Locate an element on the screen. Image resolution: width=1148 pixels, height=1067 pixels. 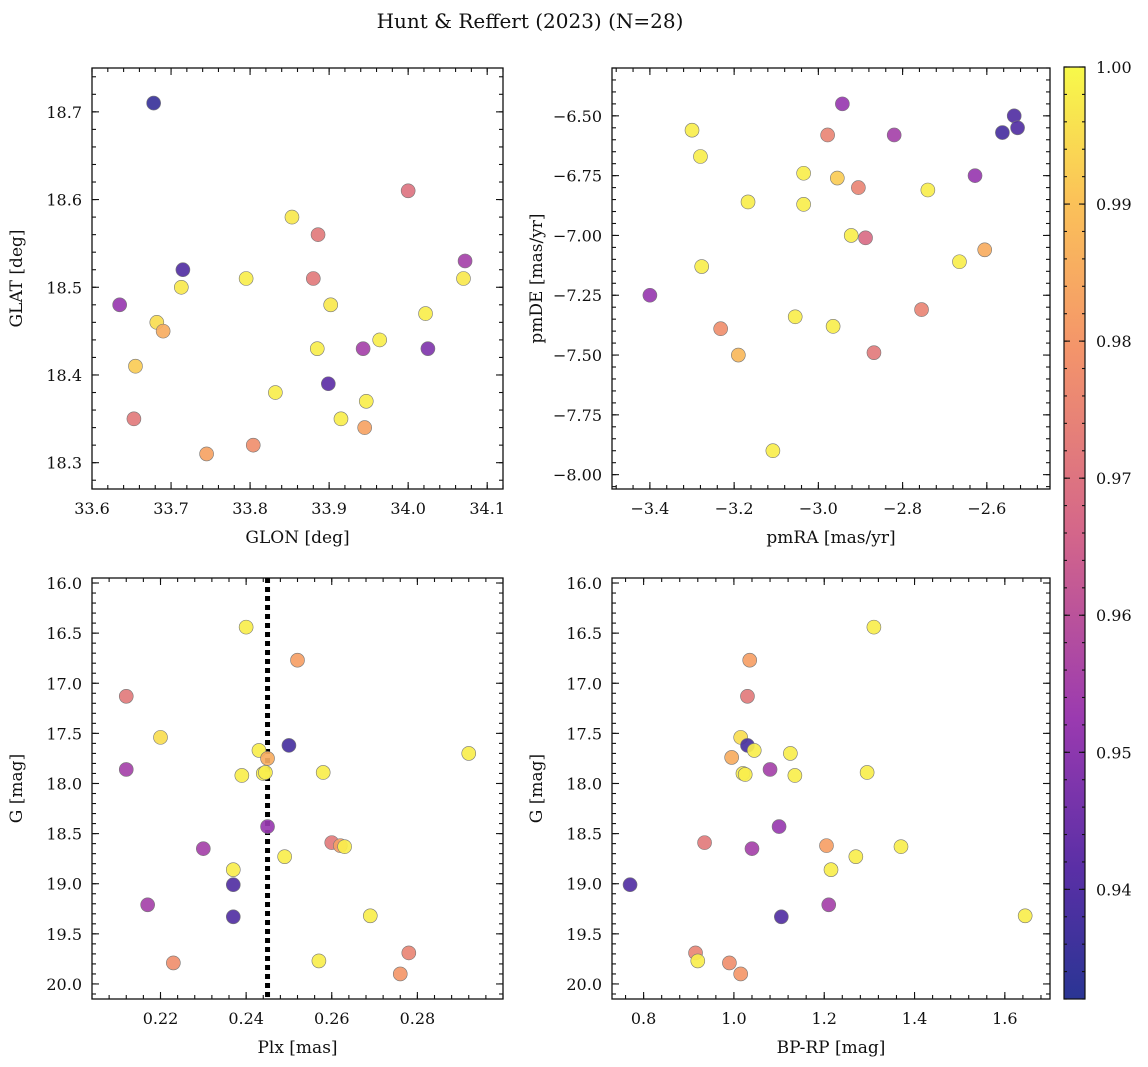
y-tick-label: 17.0 is located at coordinates (584, 683).